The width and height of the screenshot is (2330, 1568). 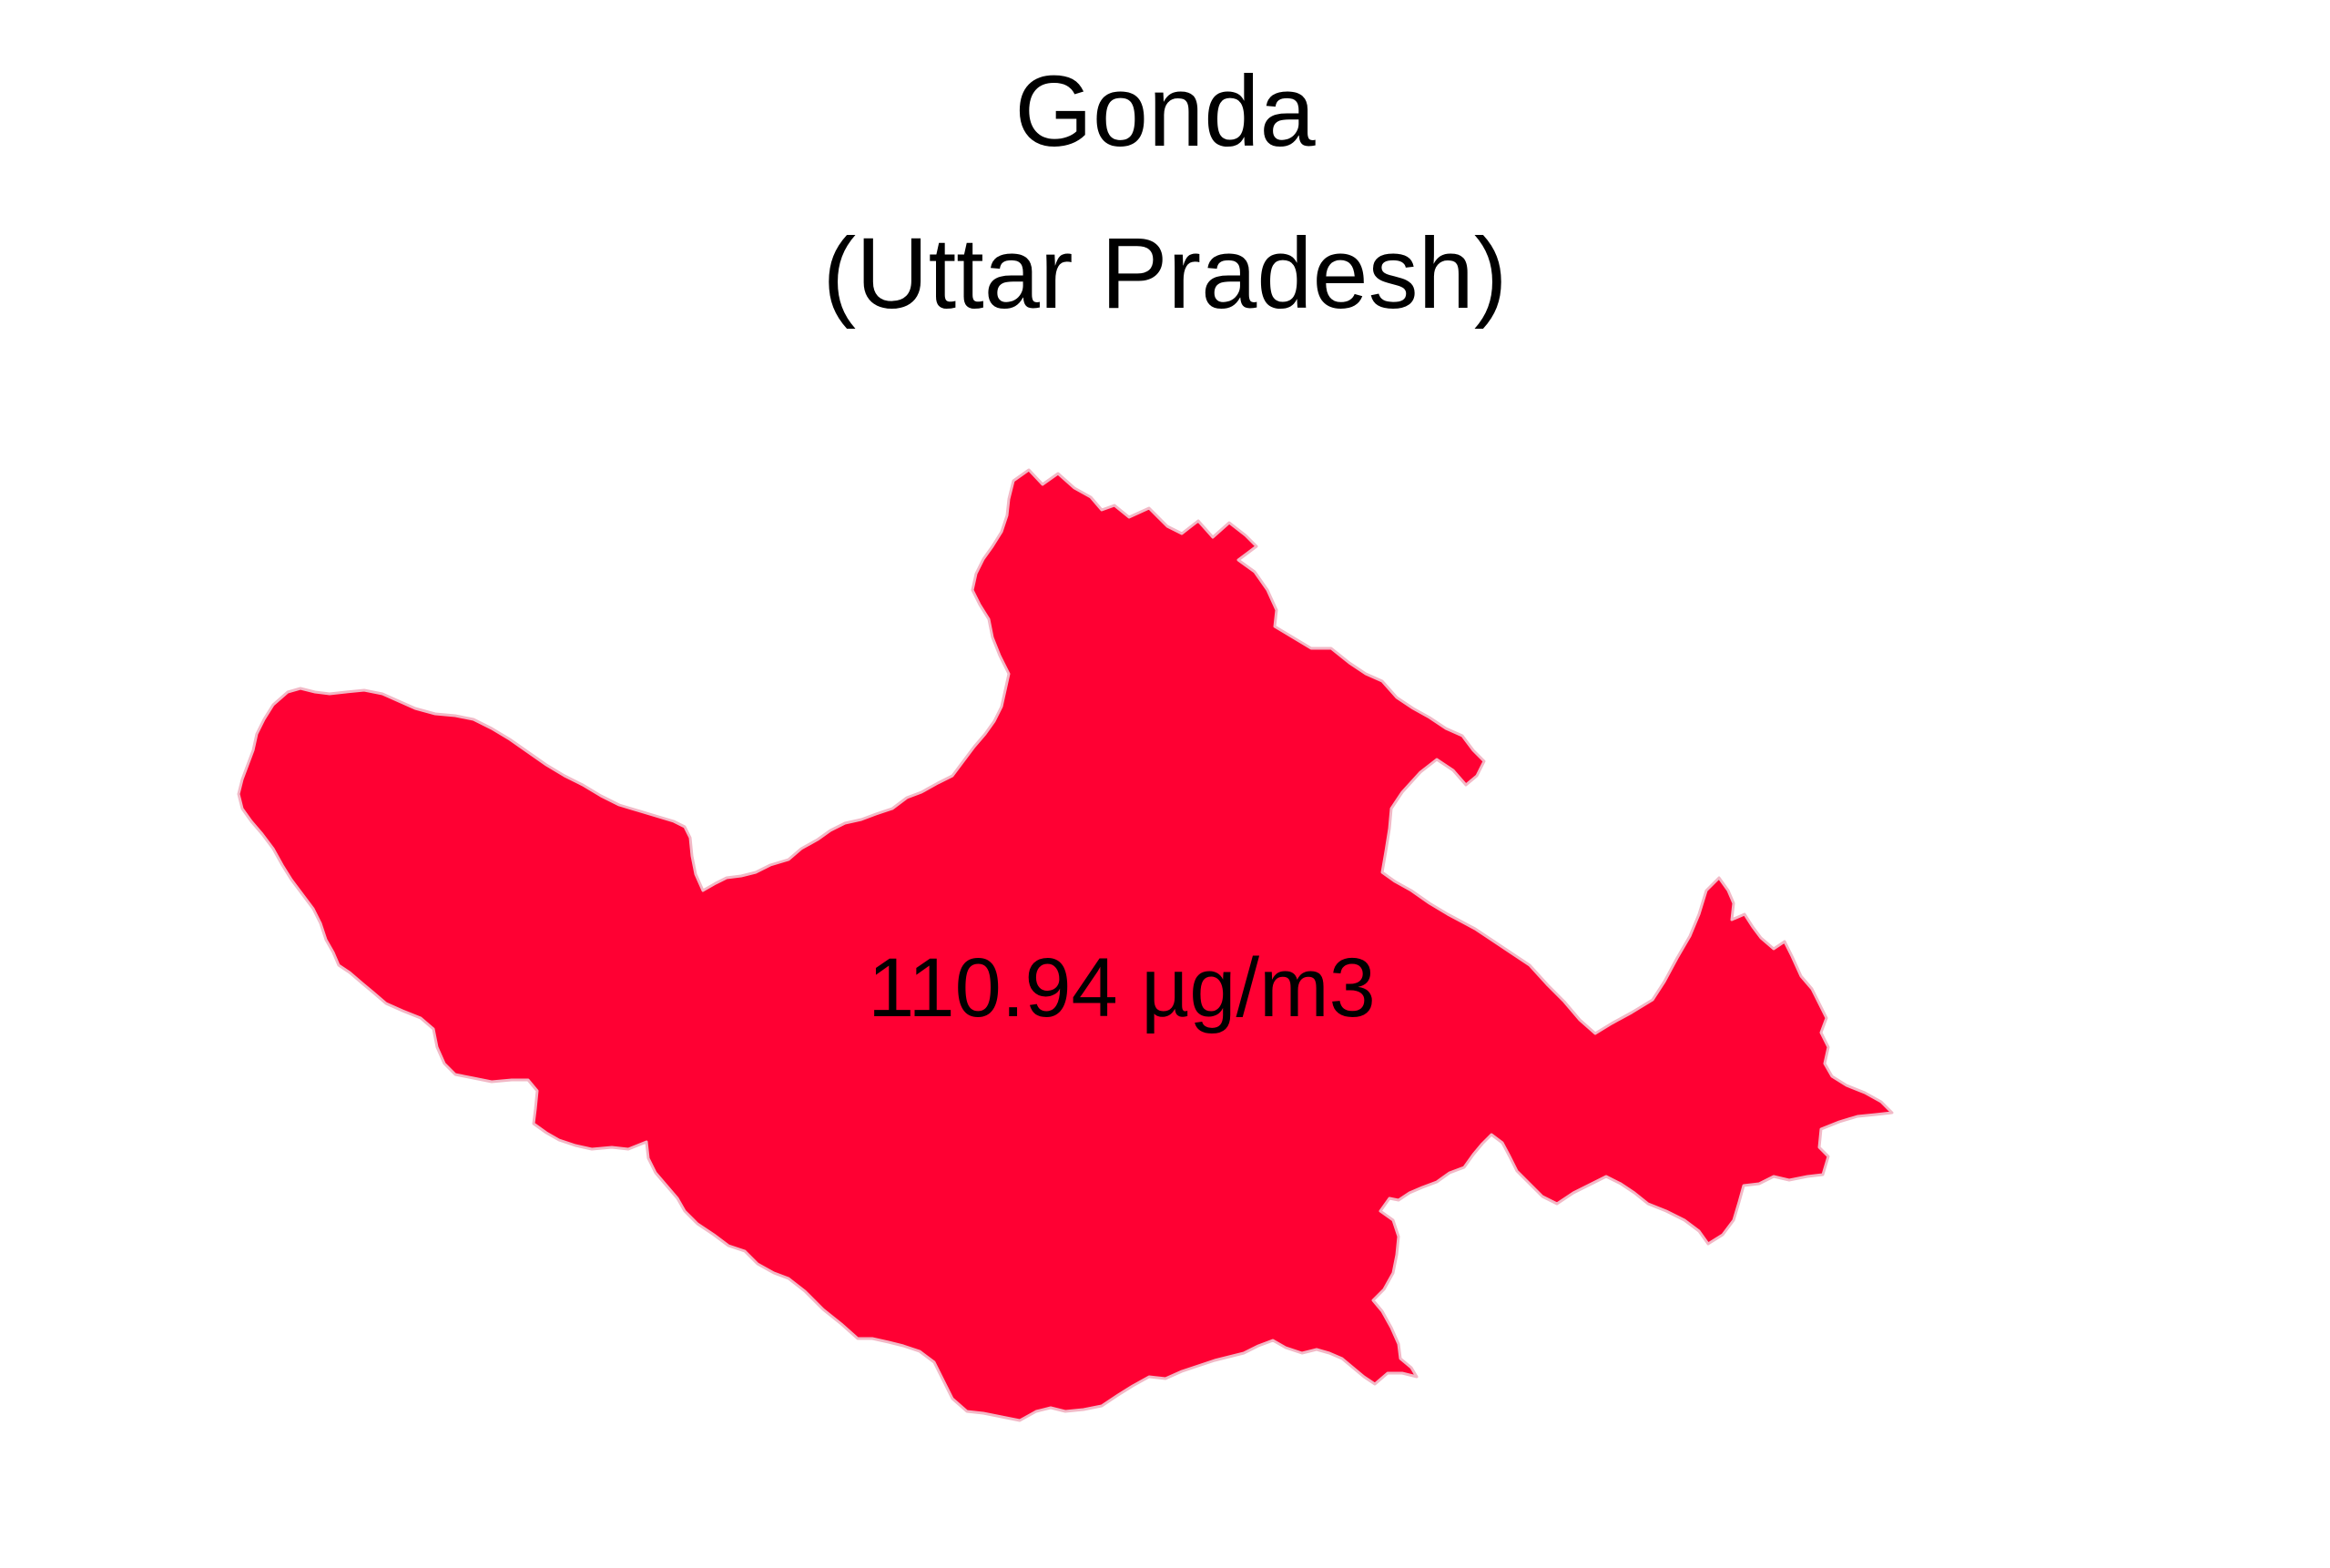 What do you see at coordinates (1165, 112) in the screenshot?
I see `map-title-district: Gonda` at bounding box center [1165, 112].